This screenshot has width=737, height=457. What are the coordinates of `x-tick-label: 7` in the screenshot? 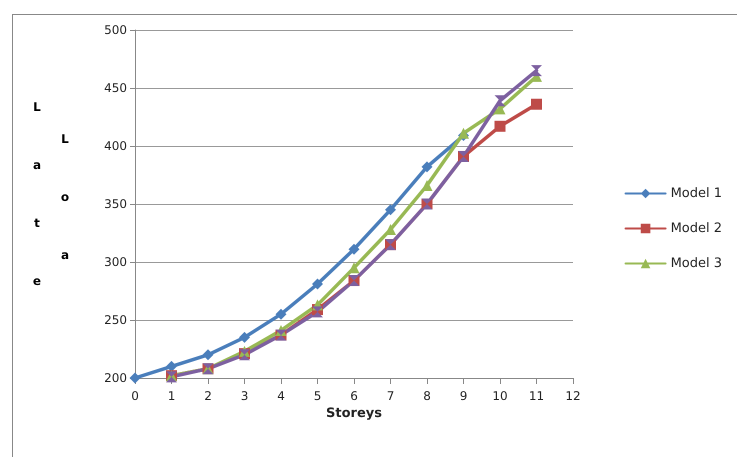 It's located at (390, 396).